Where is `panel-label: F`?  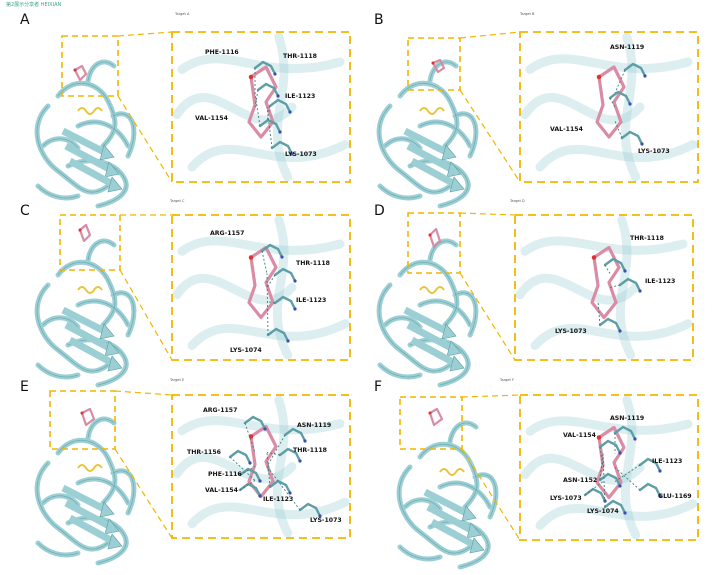 panel-label: F is located at coordinates (378, 387).